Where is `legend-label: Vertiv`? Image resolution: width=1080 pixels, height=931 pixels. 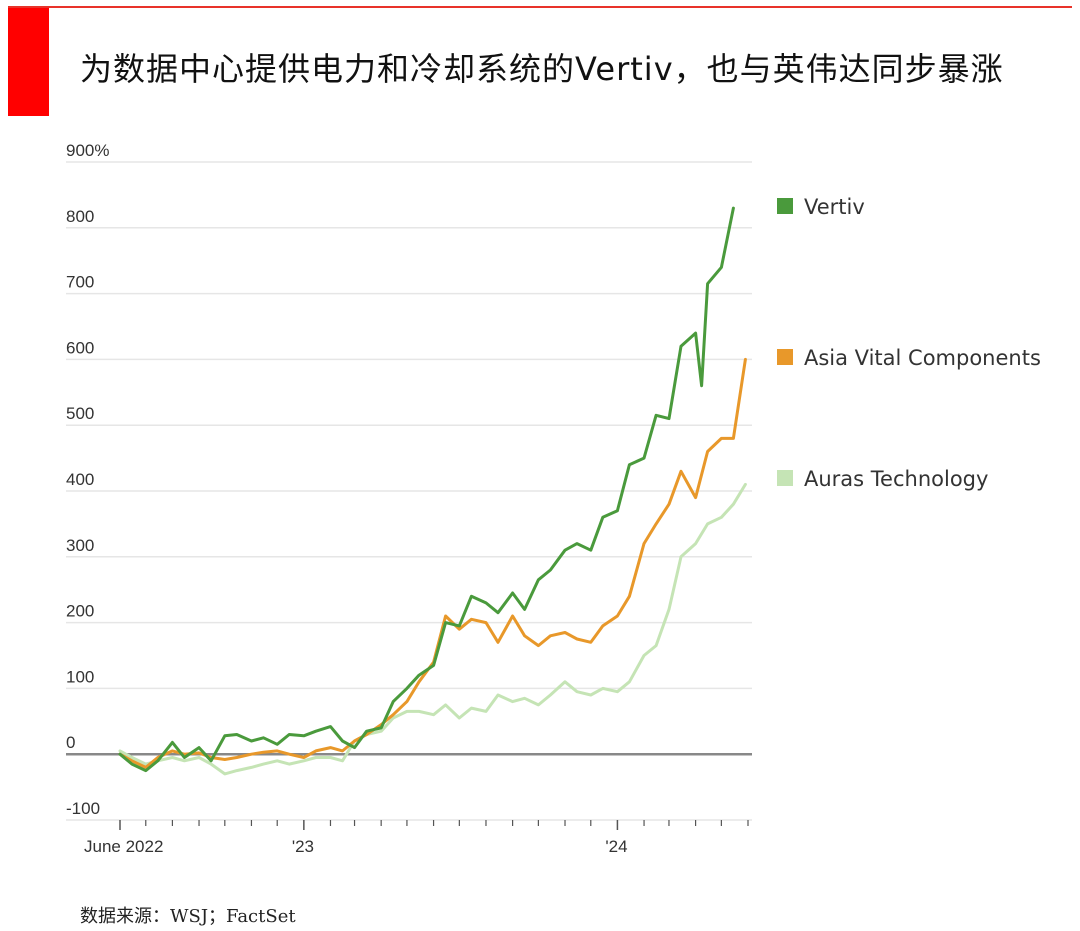
legend-label: Vertiv is located at coordinates (834, 207).